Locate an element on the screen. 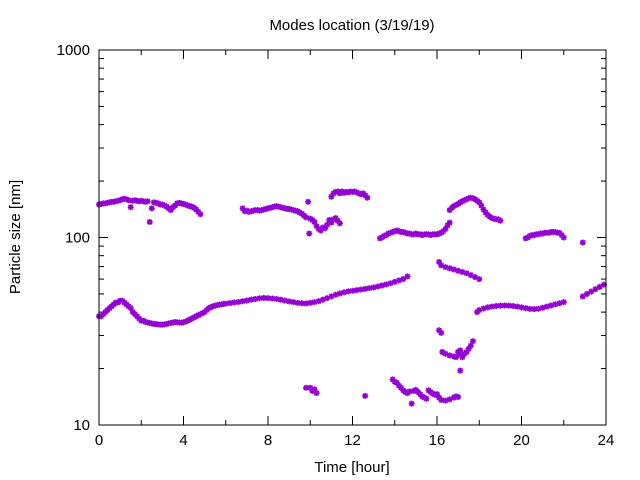 This screenshot has width=640, height=480. y-tick-label: 100 is located at coordinates (77, 238).